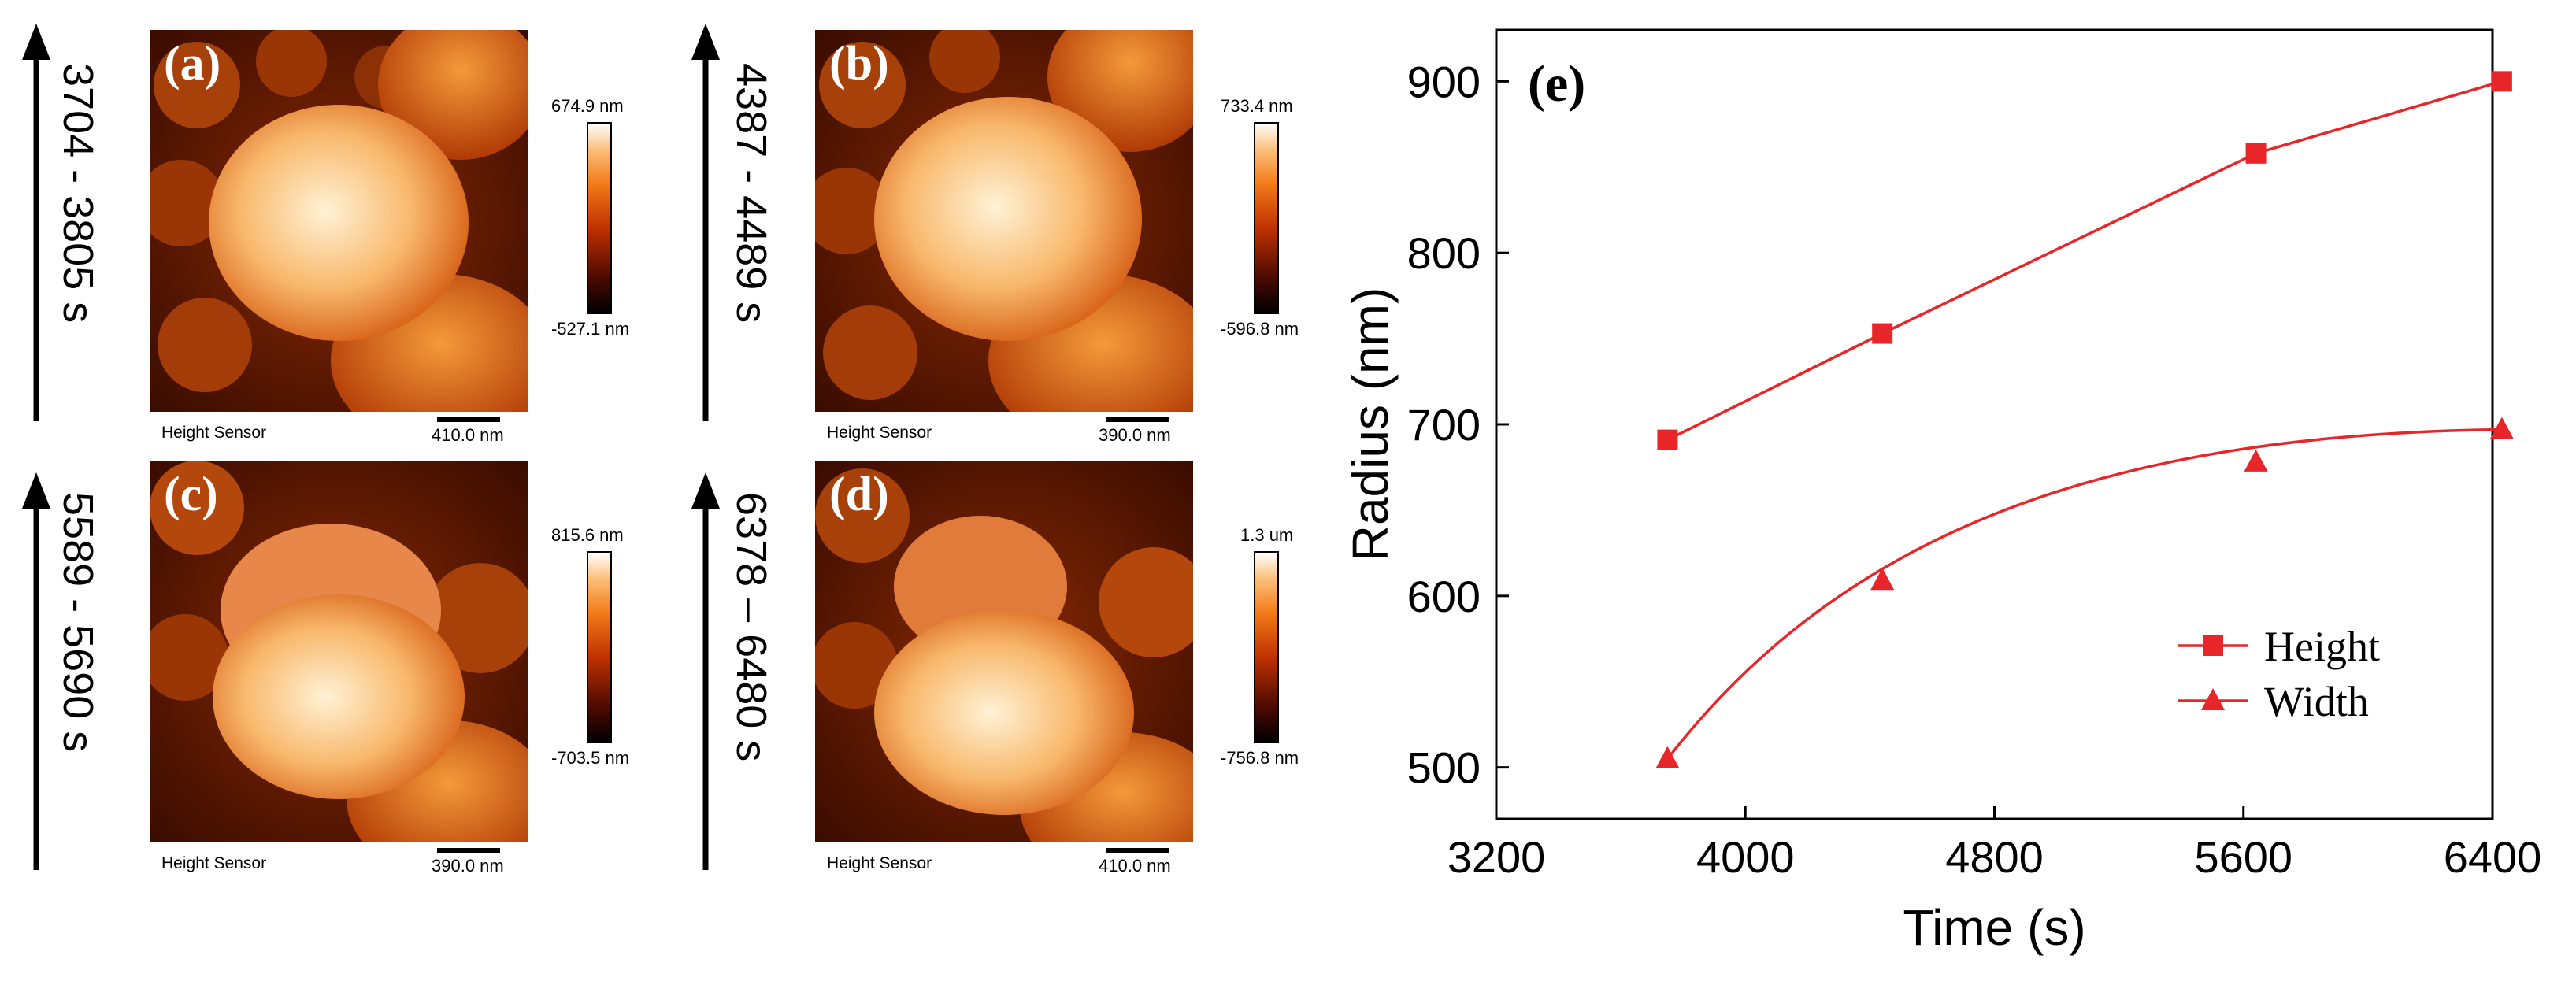  What do you see at coordinates (78, 193) in the screenshot?
I see `time-range-label: 3704 - 3805 s` at bounding box center [78, 193].